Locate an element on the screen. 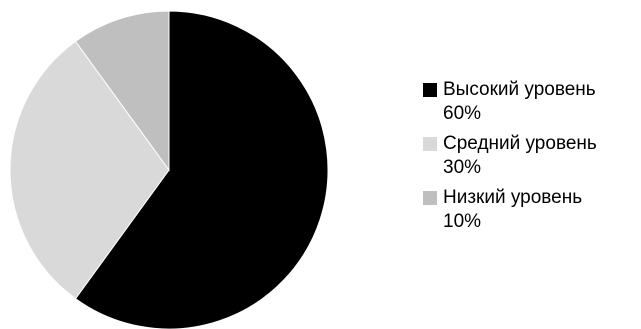 The height and width of the screenshot is (329, 641). legend-label-medium: Средний уровень is located at coordinates (520, 143).